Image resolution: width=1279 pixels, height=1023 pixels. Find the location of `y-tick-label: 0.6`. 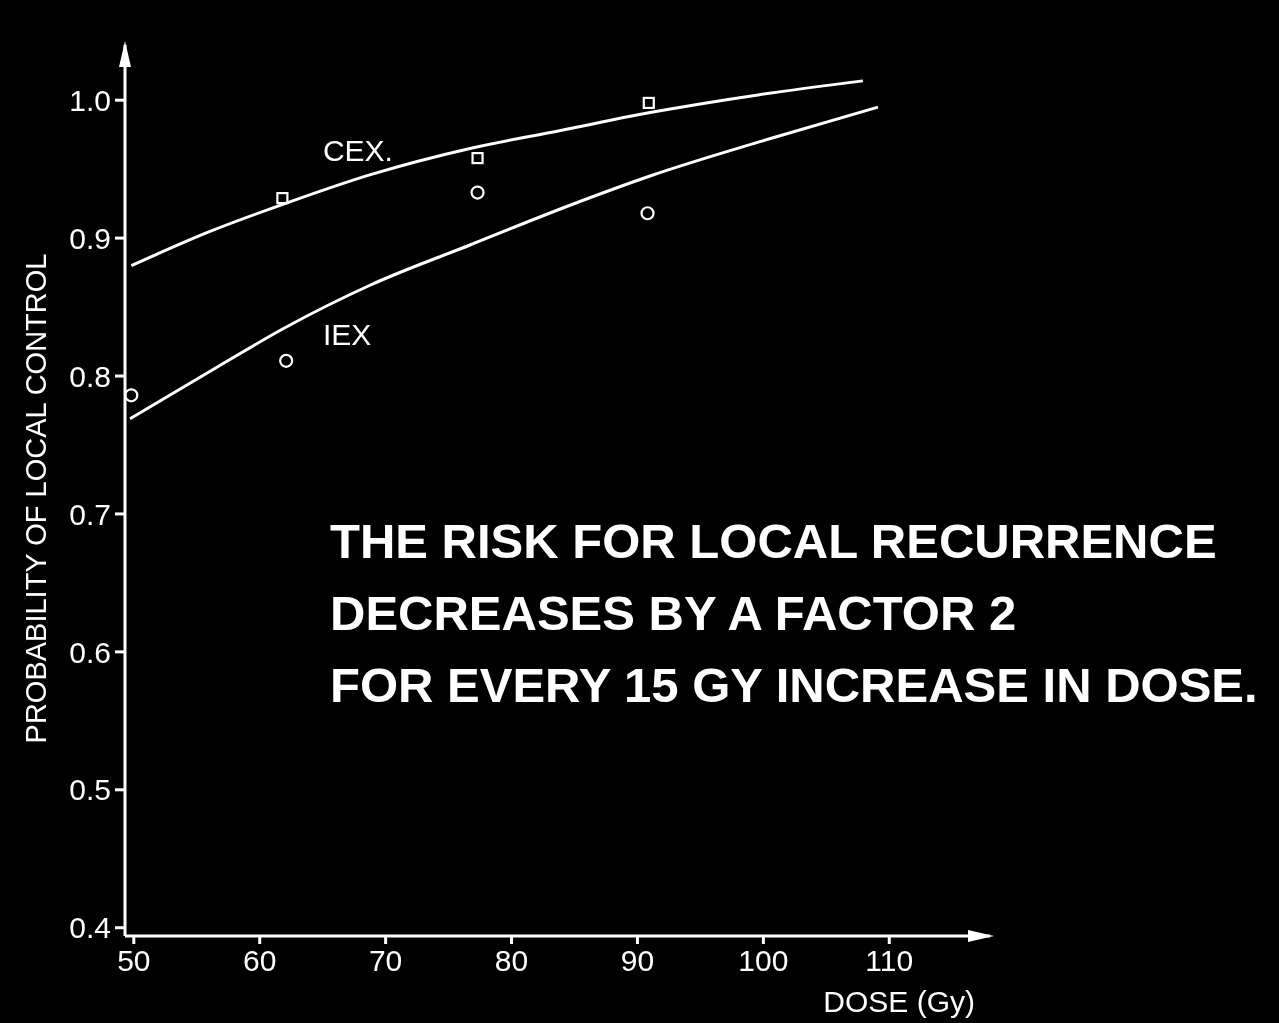

y-tick-label: 0.6 is located at coordinates (90, 652).